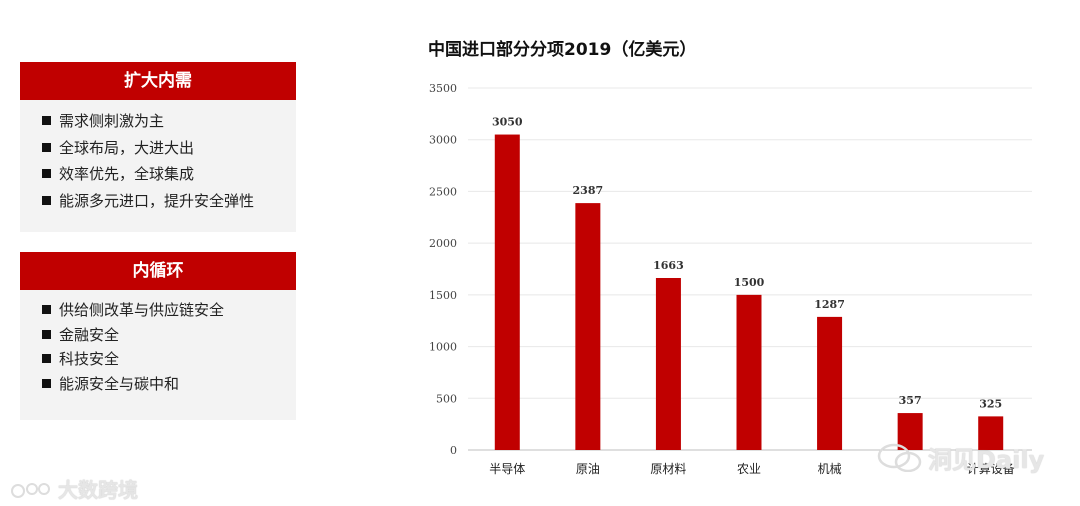 This screenshot has width=1080, height=506. What do you see at coordinates (30, 490) in the screenshot?
I see `logo-icon` at bounding box center [30, 490].